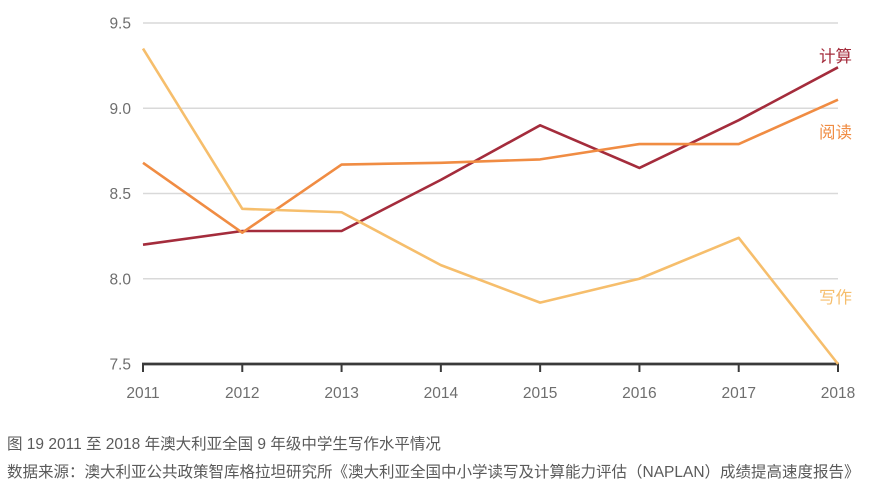 The width and height of the screenshot is (881, 494). Describe the element at coordinates (120, 365) in the screenshot. I see `y-tick-label: 7.5` at that location.